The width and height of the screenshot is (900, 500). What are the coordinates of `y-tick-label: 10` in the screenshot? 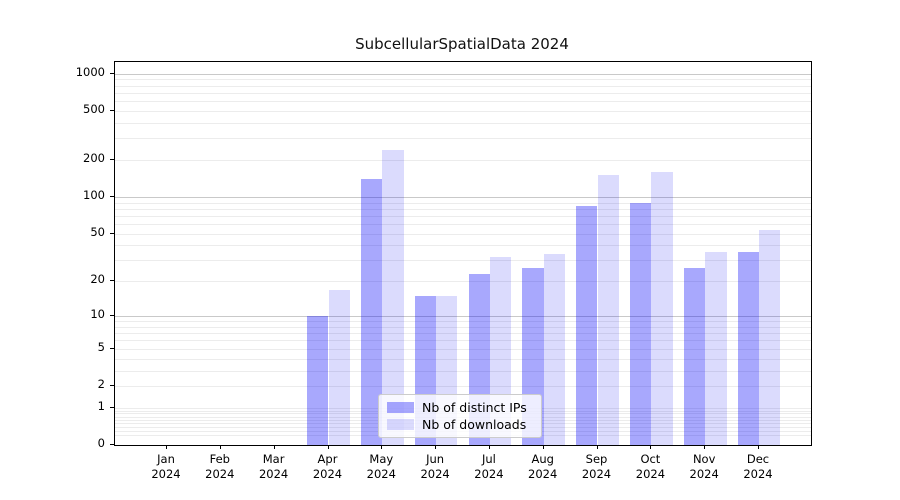 It's located at (97, 314).